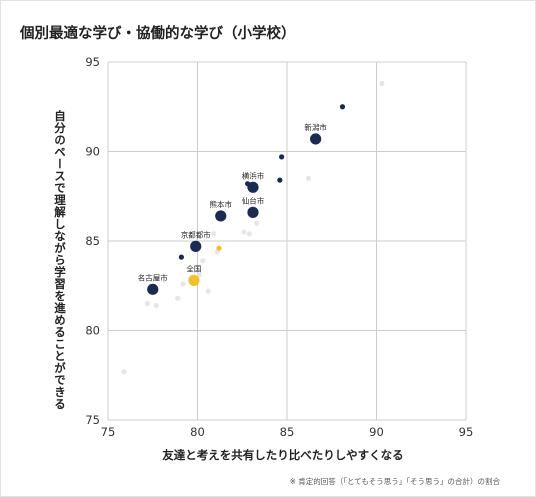 Image resolution: width=536 pixels, height=497 pixels. Describe the element at coordinates (253, 200) in the screenshot. I see `point-label: 仙台市` at that location.